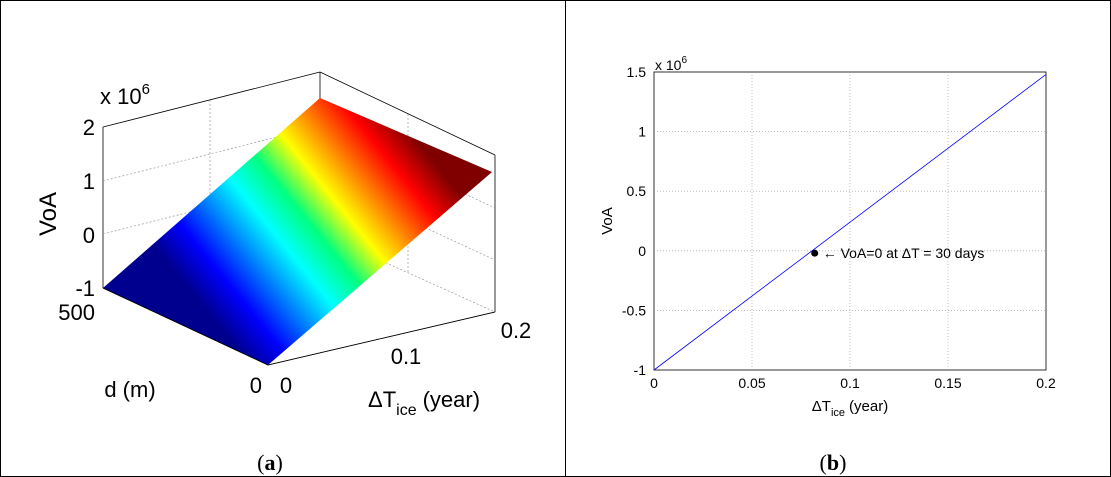 This screenshot has height=477, width=1111. I want to click on panel-b-xlabel: ΔTice (year), so click(850, 408).